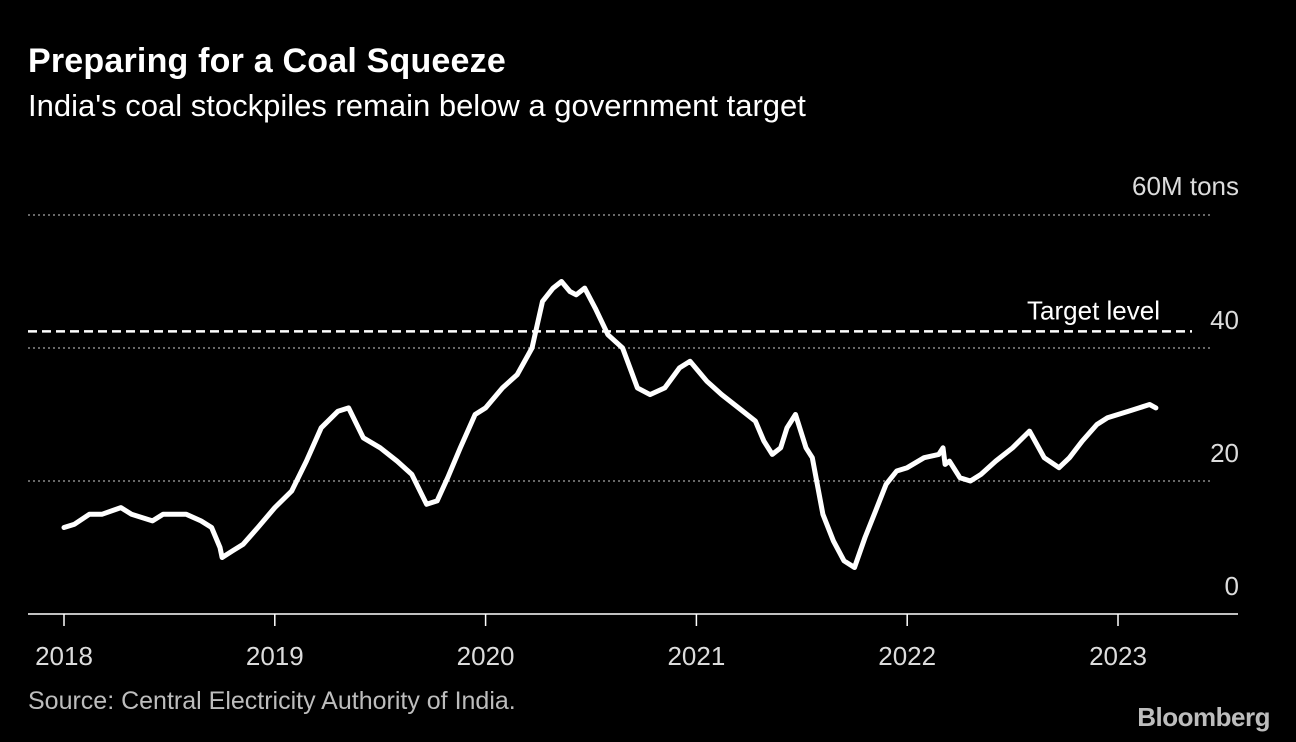  I want to click on y-tick-label-20: 20, so click(1224, 453).